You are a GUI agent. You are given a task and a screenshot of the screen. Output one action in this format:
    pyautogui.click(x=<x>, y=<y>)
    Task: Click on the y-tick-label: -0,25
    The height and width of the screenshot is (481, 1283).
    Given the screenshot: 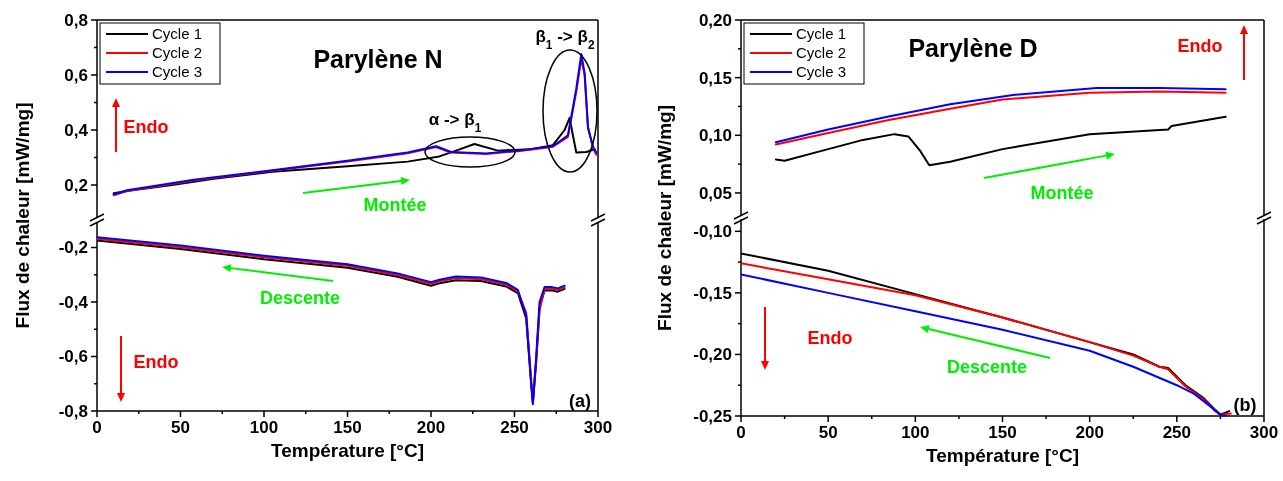 What is the action you would take?
    pyautogui.click(x=712, y=416)
    